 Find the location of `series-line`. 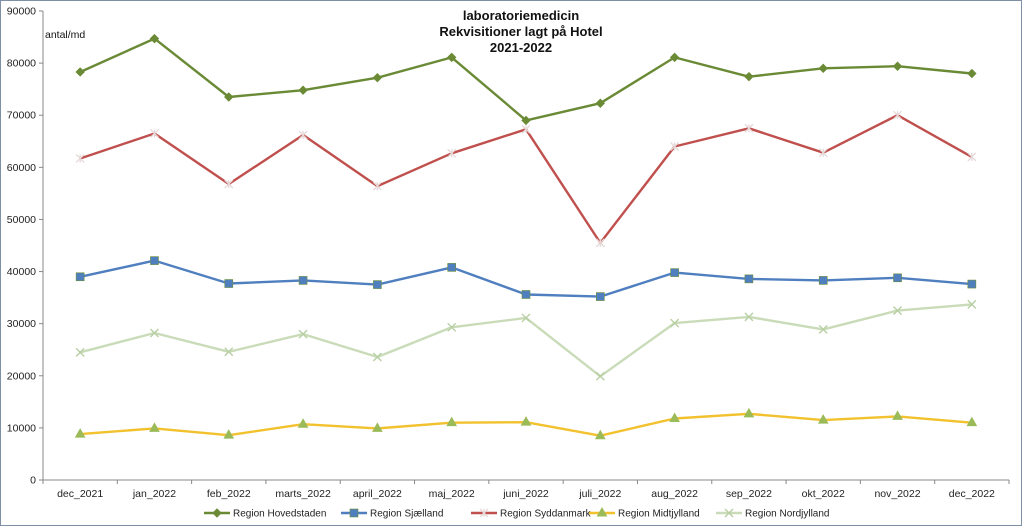

series-line is located at coordinates (525, 340).